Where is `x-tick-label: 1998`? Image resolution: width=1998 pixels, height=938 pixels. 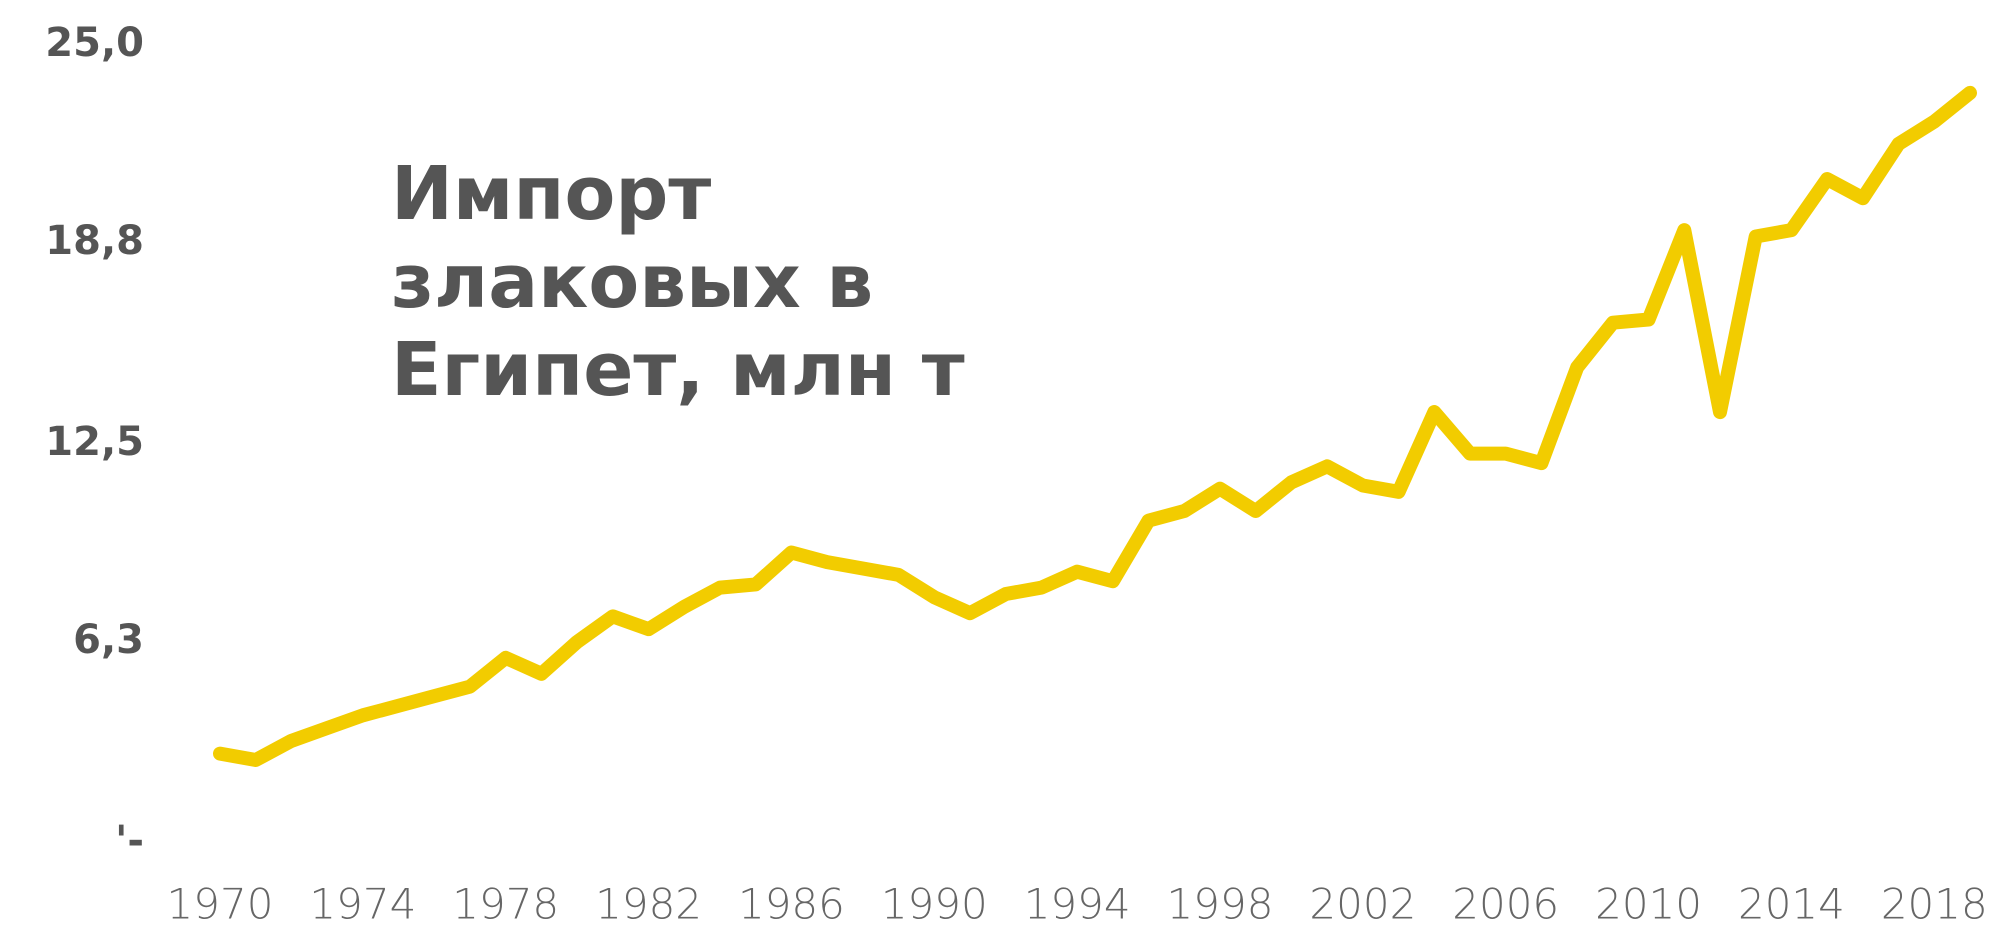
x-tick-label: 1998 is located at coordinates (1220, 904).